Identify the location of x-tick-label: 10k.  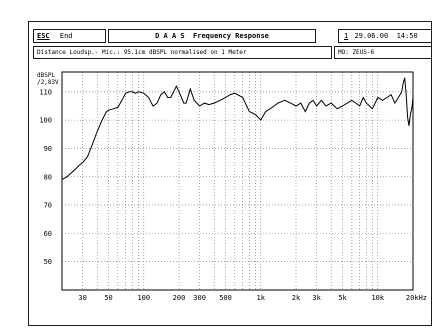
(377, 298).